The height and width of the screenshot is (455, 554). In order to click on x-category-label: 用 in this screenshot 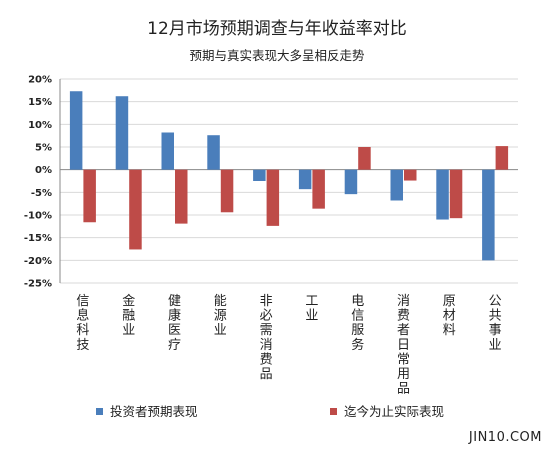, I will do `click(403, 374)`.